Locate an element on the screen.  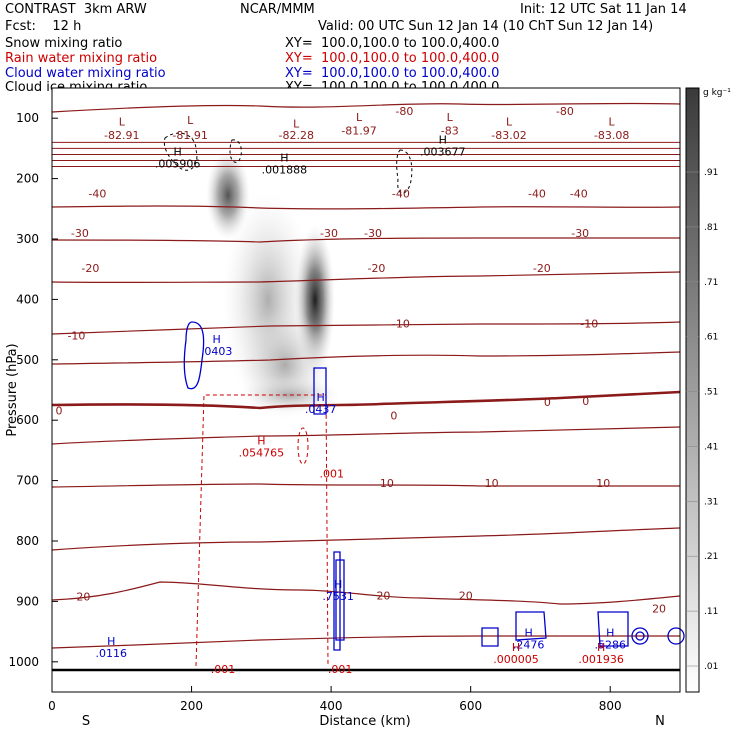
y-tick-label: 500 is located at coordinates (27, 360).